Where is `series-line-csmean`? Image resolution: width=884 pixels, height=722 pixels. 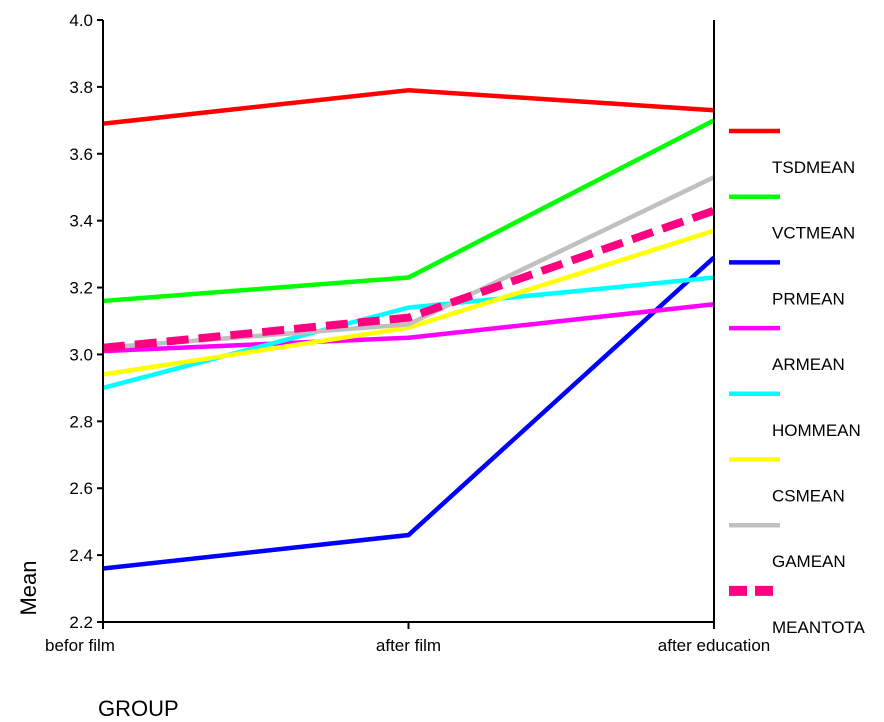 series-line-csmean is located at coordinates (408, 302).